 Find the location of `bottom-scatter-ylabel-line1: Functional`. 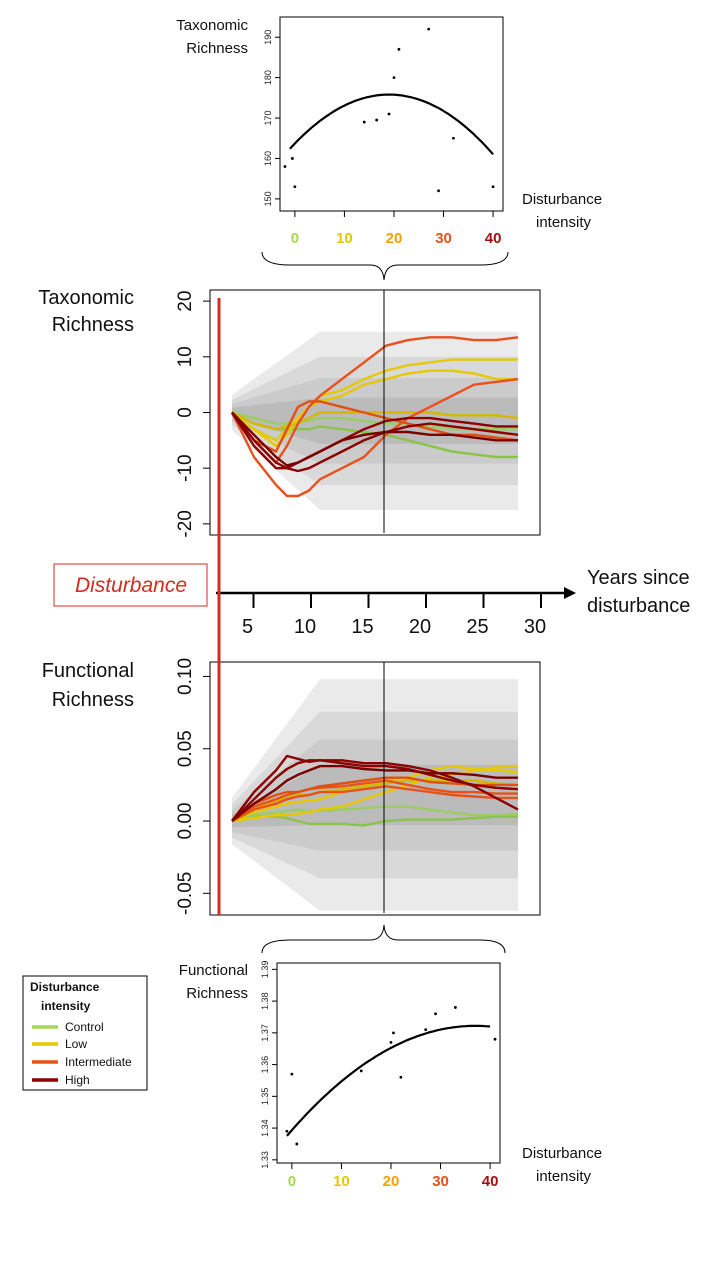

bottom-scatter-ylabel-line1: Functional is located at coordinates (213, 970).